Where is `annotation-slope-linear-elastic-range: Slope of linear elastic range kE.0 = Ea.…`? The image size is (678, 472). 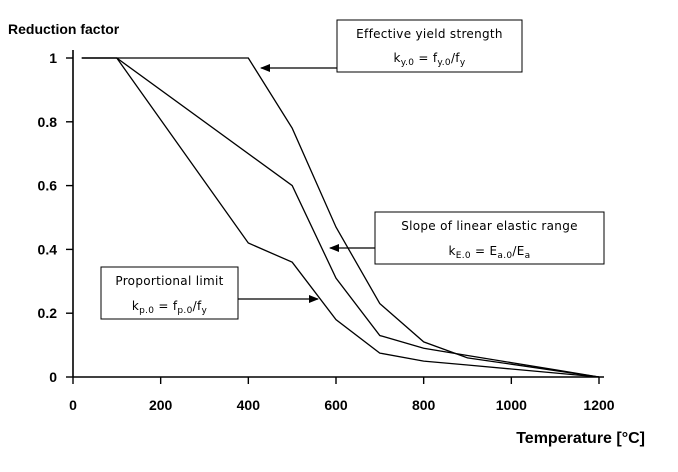
annotation-slope-linear-elastic-range: Slope of linear elastic range kE.0 = Ea.… is located at coordinates (467, 238).